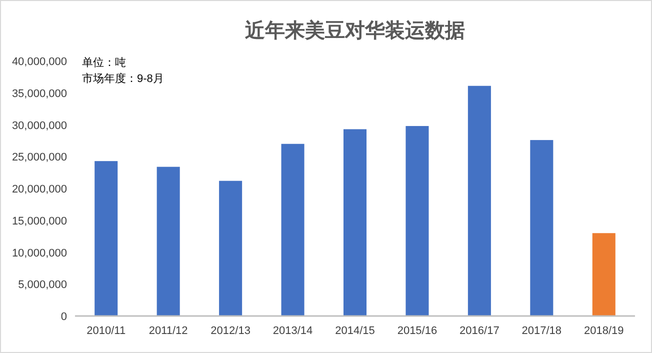 This screenshot has height=353, width=652. What do you see at coordinates (39, 158) in the screenshot?
I see `y-tick-label: 25,000,000` at bounding box center [39, 158].